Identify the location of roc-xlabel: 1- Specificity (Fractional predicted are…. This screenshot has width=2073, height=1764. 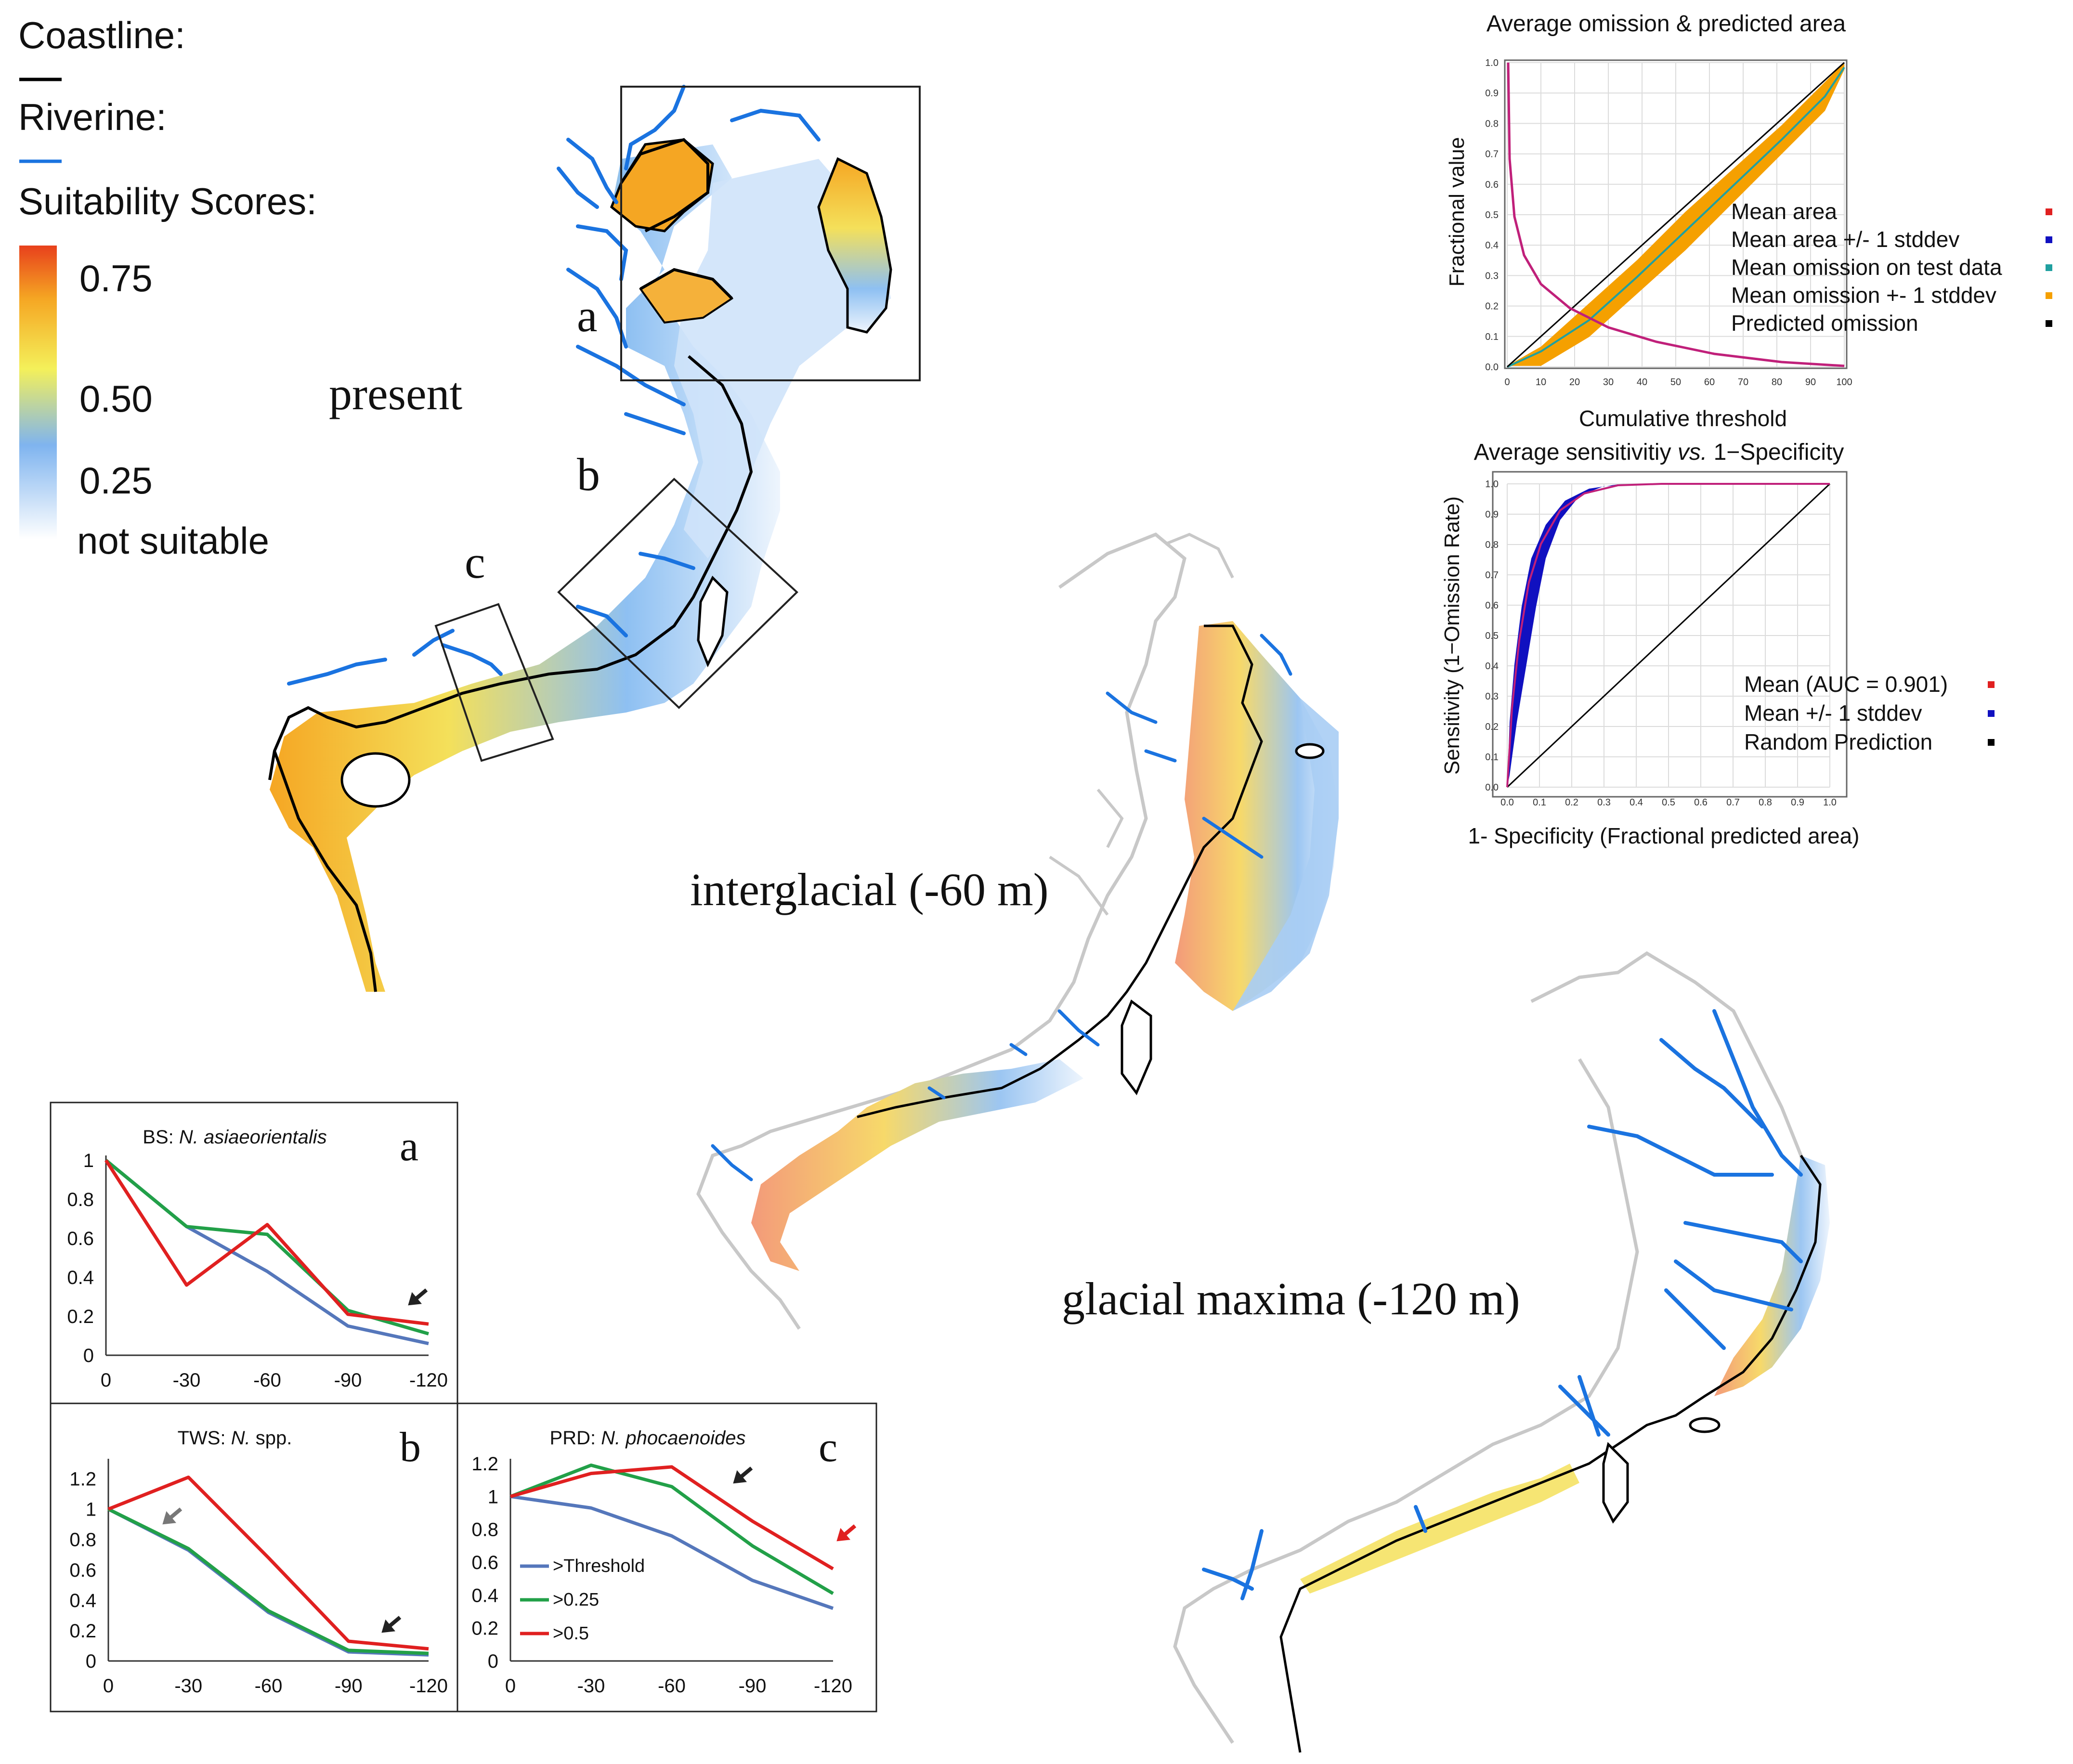
(1664, 835).